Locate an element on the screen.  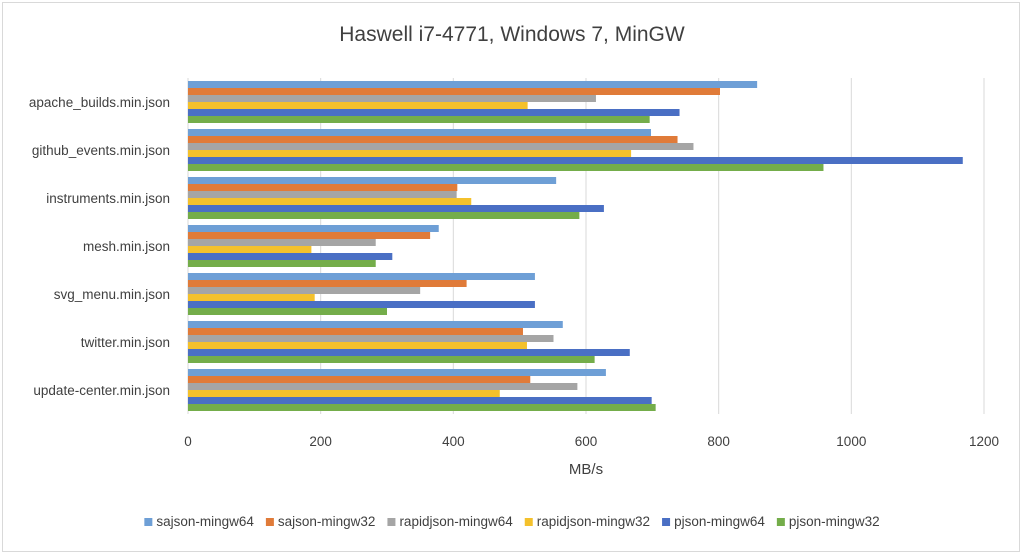
x-tick-label: 1000 is located at coordinates (851, 441).